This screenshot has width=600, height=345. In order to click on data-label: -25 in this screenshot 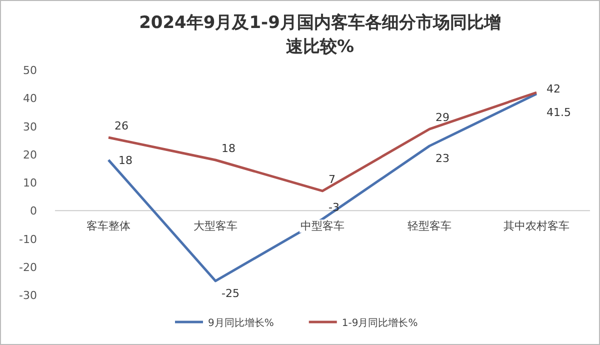, I will do `click(231, 293)`.